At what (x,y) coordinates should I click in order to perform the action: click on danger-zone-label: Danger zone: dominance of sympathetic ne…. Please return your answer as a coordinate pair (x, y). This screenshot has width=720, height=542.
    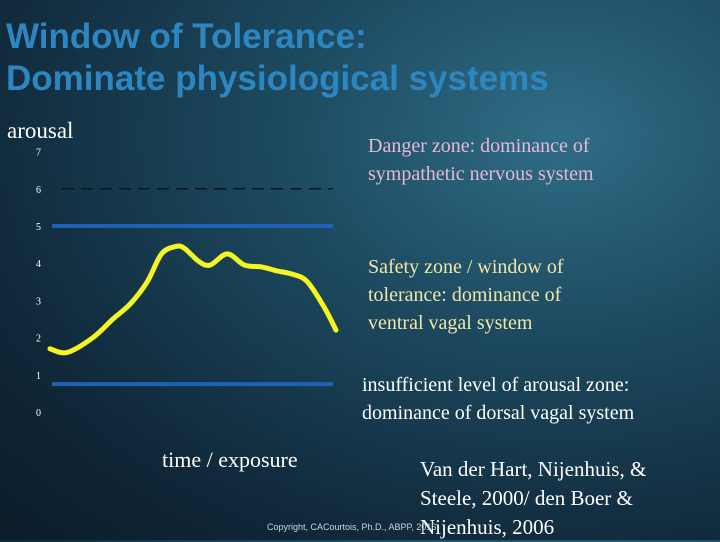
    Looking at the image, I should click on (481, 160).